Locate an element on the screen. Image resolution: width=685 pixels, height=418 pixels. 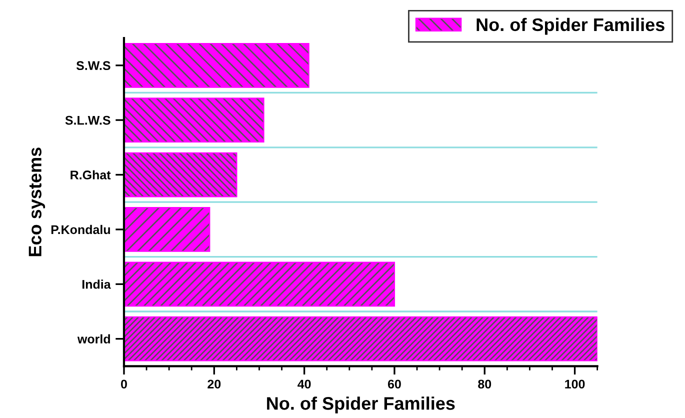
x-axis-title: No. of Spider Families is located at coordinates (361, 405).